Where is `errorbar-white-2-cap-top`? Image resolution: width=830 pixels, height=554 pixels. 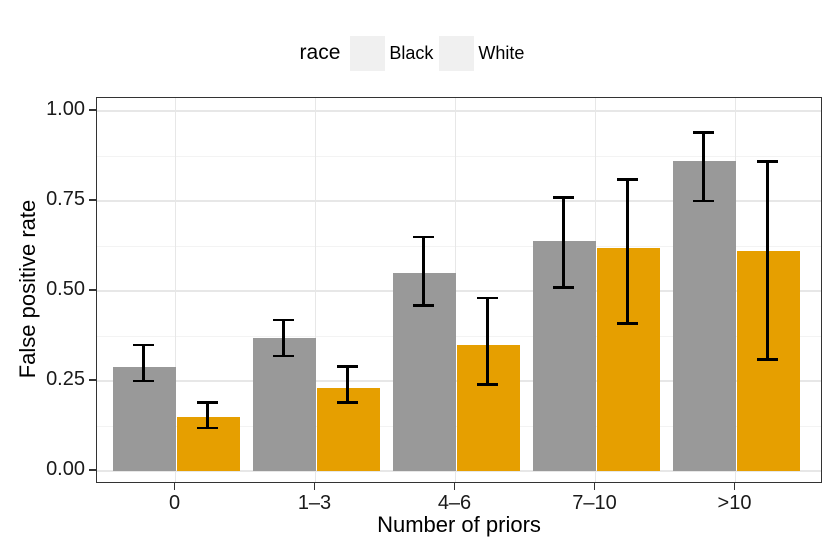 errorbar-white-2-cap-top is located at coordinates (487, 298).